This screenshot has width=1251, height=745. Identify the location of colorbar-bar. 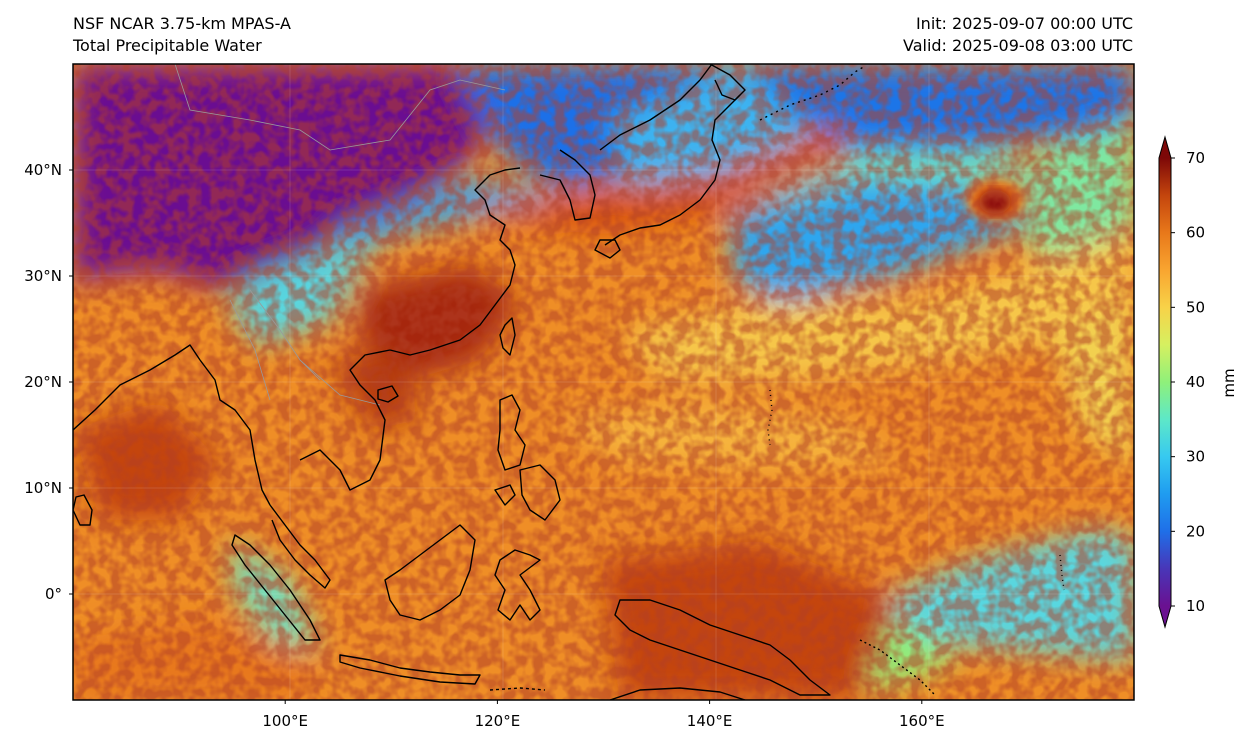
(1165, 382).